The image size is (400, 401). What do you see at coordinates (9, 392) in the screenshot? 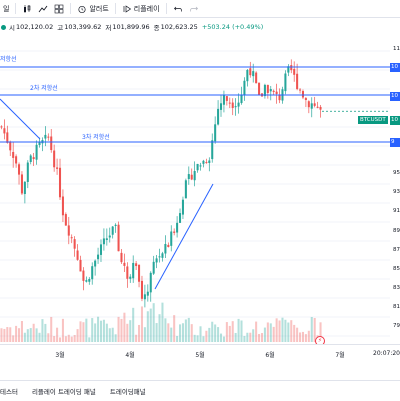
I see `tab-strategy-tester: 테스터` at bounding box center [9, 392].